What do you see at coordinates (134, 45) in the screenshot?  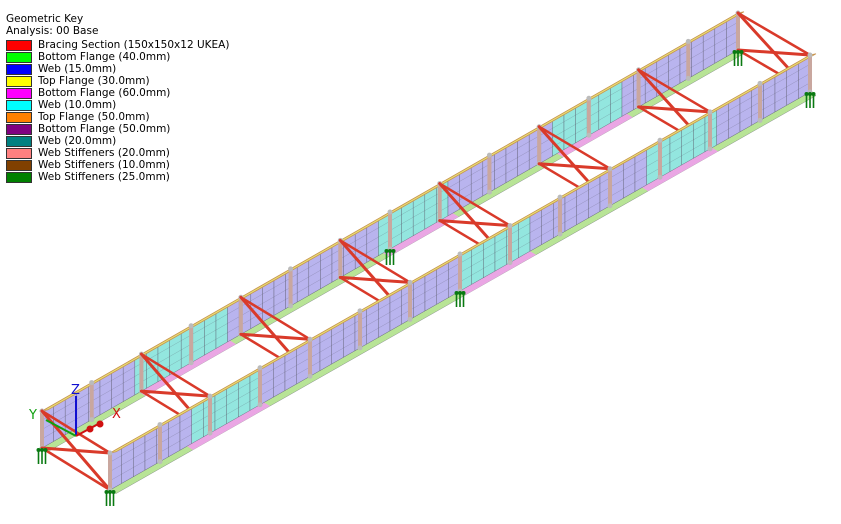 I see `key-label: Bracing Section (150x150x12 UKEA)` at bounding box center [134, 45].